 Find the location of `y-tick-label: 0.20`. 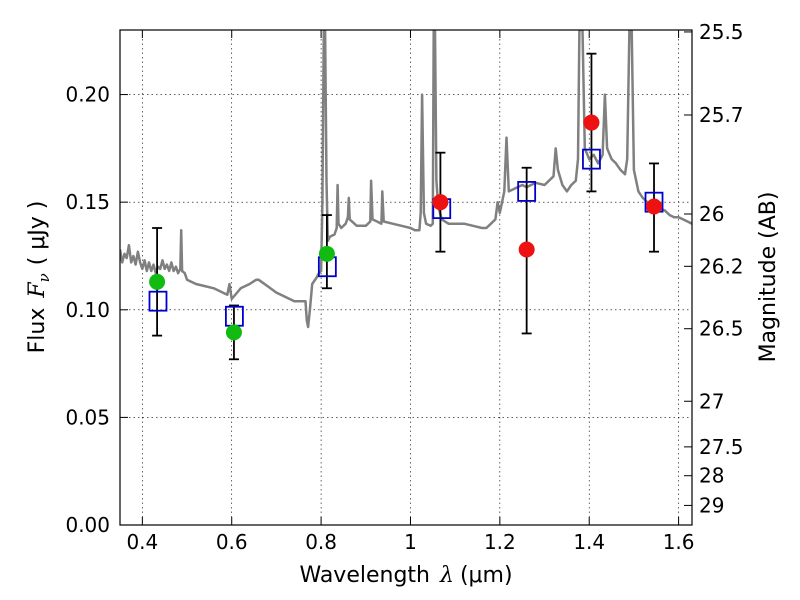

y-tick-label: 0.20 is located at coordinates (87, 95).